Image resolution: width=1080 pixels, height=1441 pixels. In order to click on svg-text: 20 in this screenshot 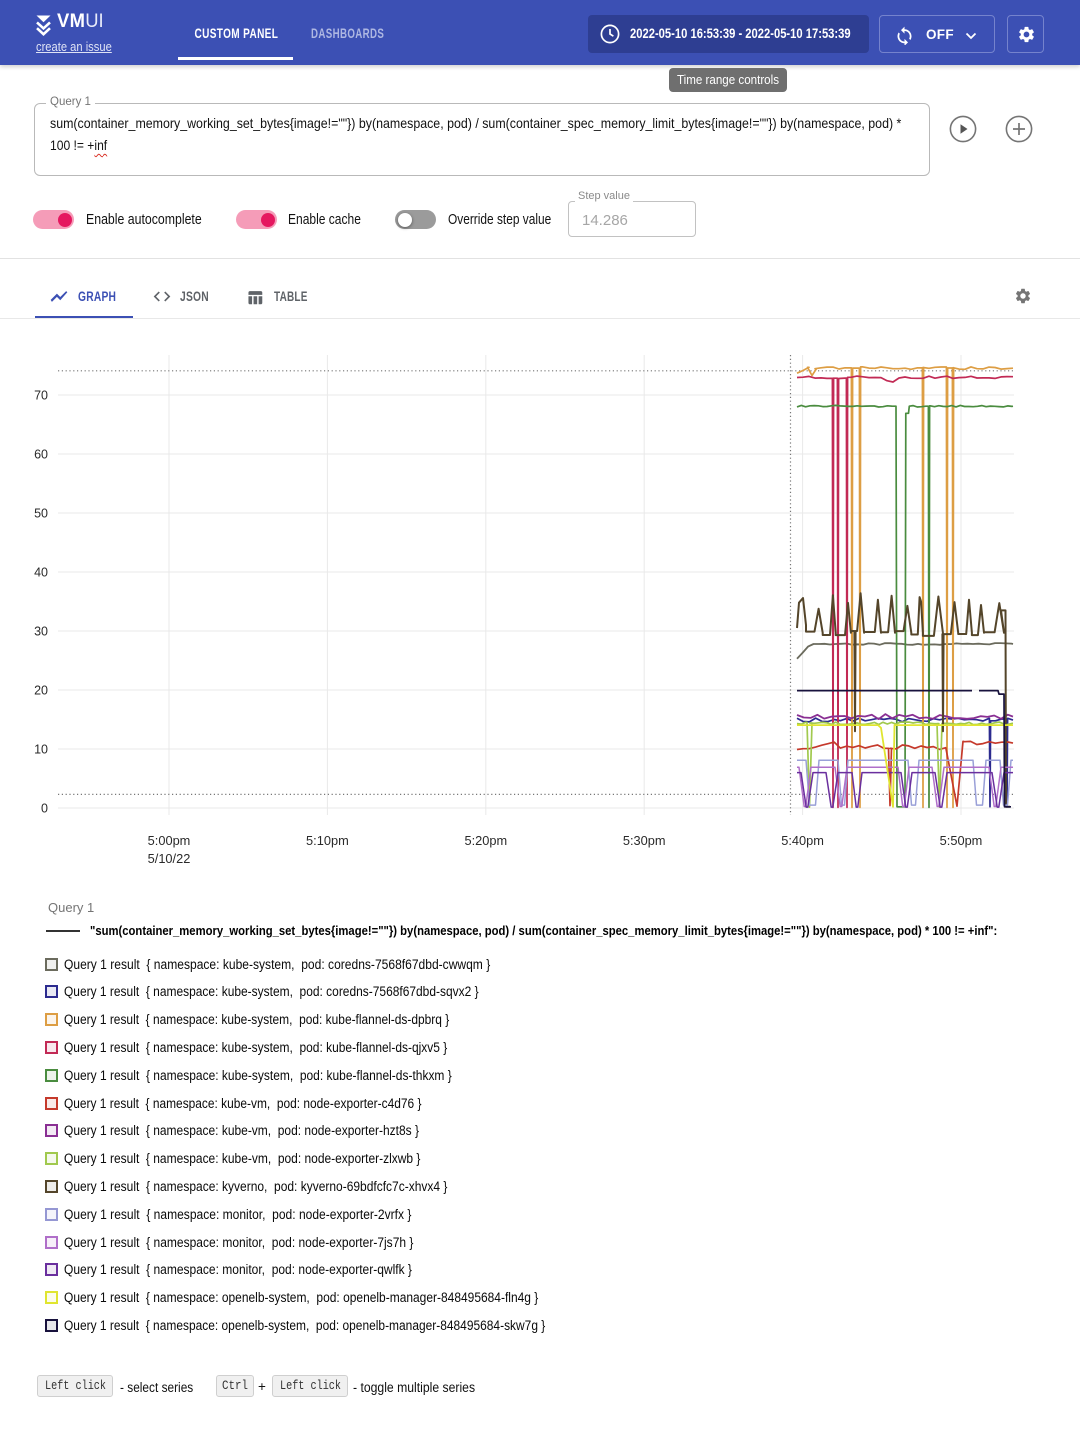, I will do `click(41, 691)`.